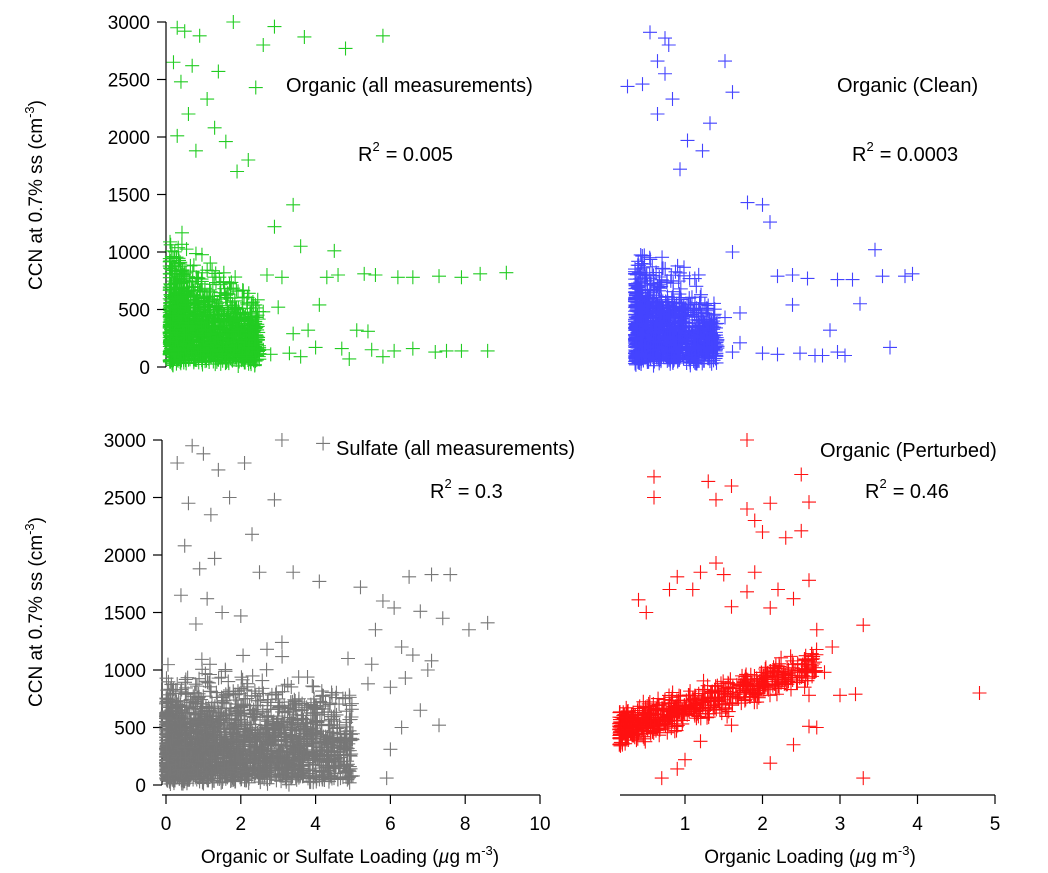 The width and height of the screenshot is (1048, 873). Describe the element at coordinates (409, 86) in the screenshot. I see `annotation-title: Organic (all measurements)` at that location.